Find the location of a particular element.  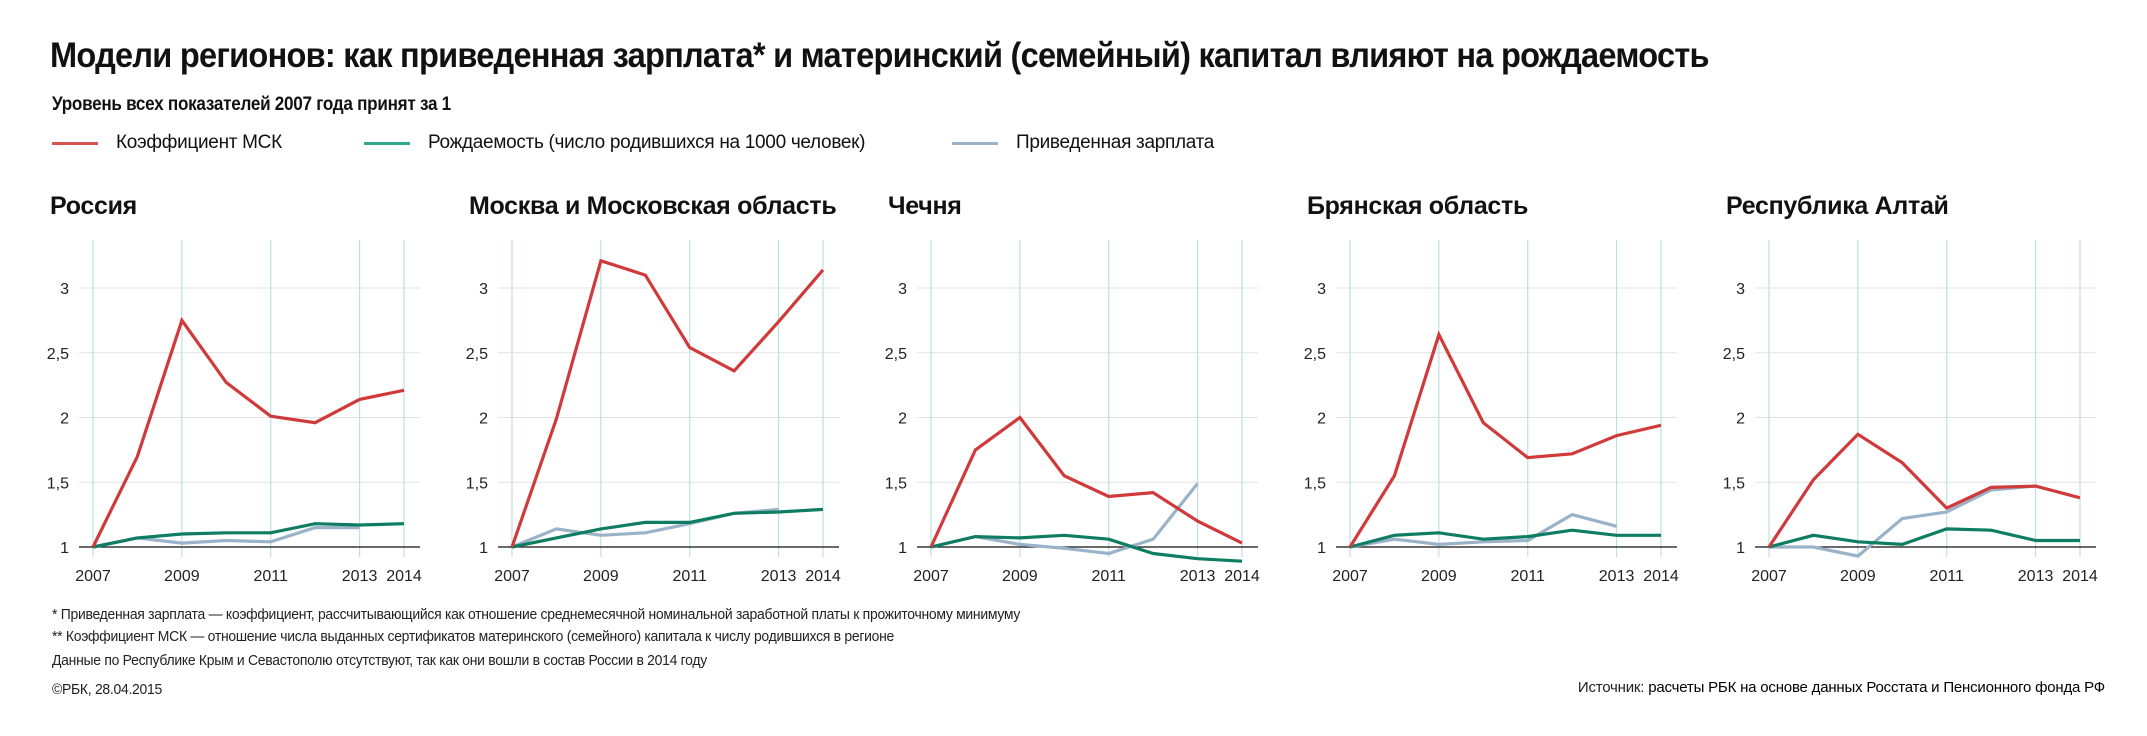

panel-title-chechnya: Чечня is located at coordinates (925, 206).